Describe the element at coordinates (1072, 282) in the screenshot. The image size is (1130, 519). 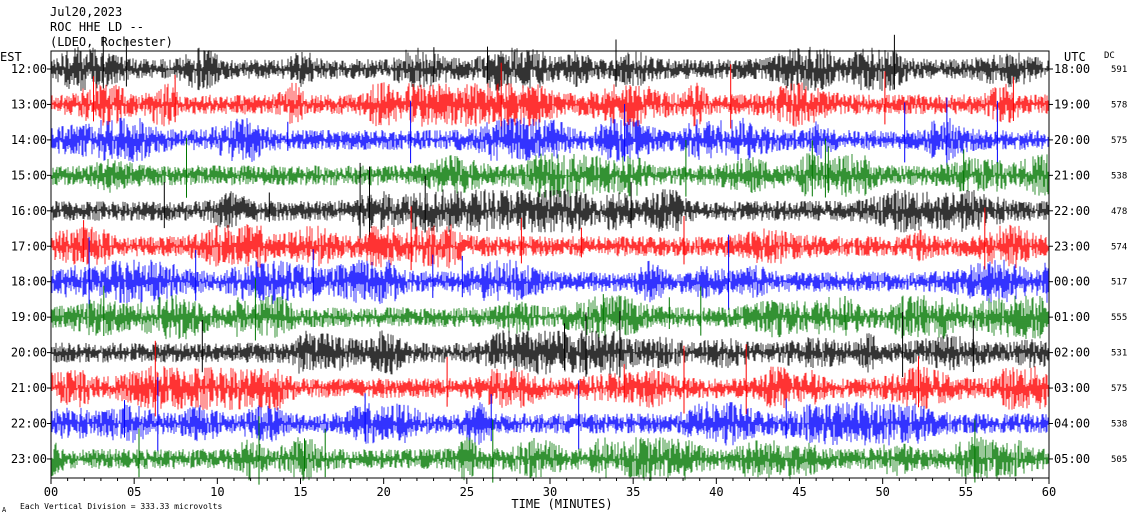
I see `utc-hour-label: 00:00` at that location.